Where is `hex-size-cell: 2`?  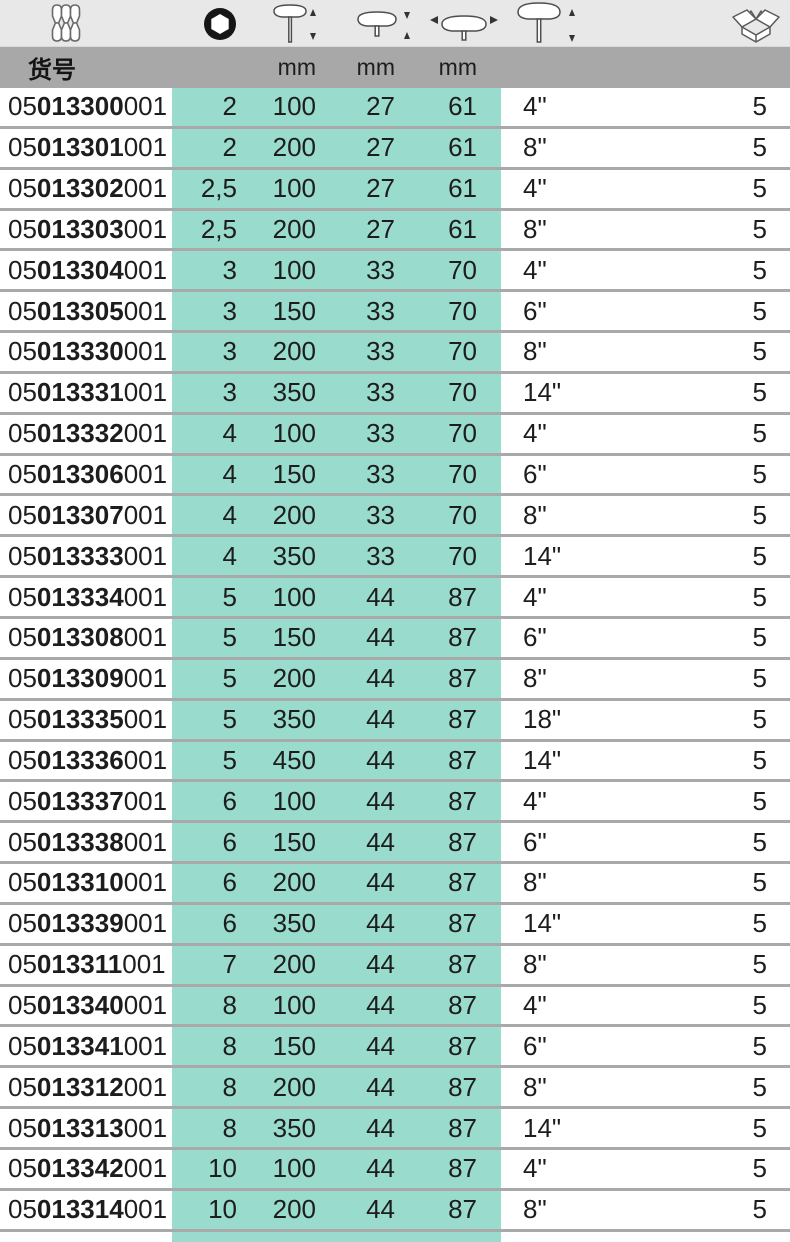
hex-size-cell: 2 is located at coordinates (229, 106).